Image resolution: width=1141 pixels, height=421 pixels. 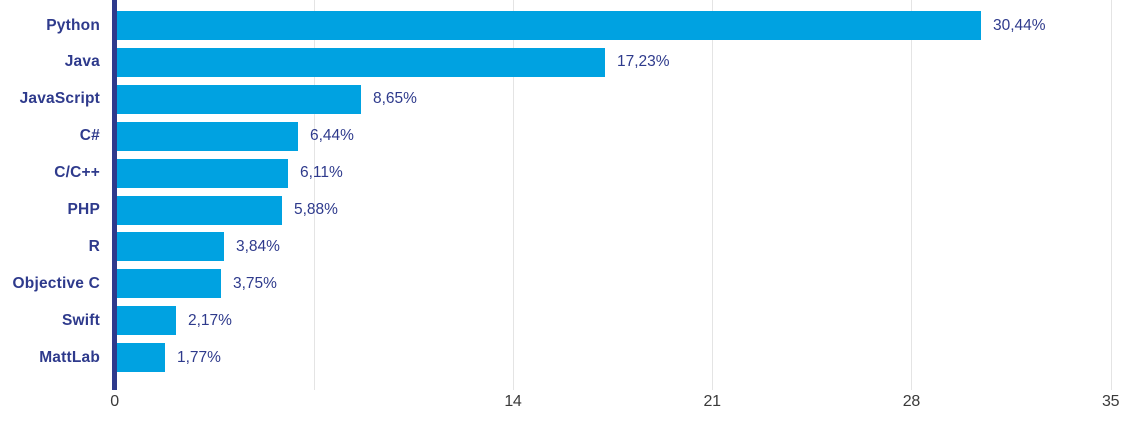 What do you see at coordinates (570, 99) in the screenshot?
I see `bar-row: JavaScript 8,65%` at bounding box center [570, 99].